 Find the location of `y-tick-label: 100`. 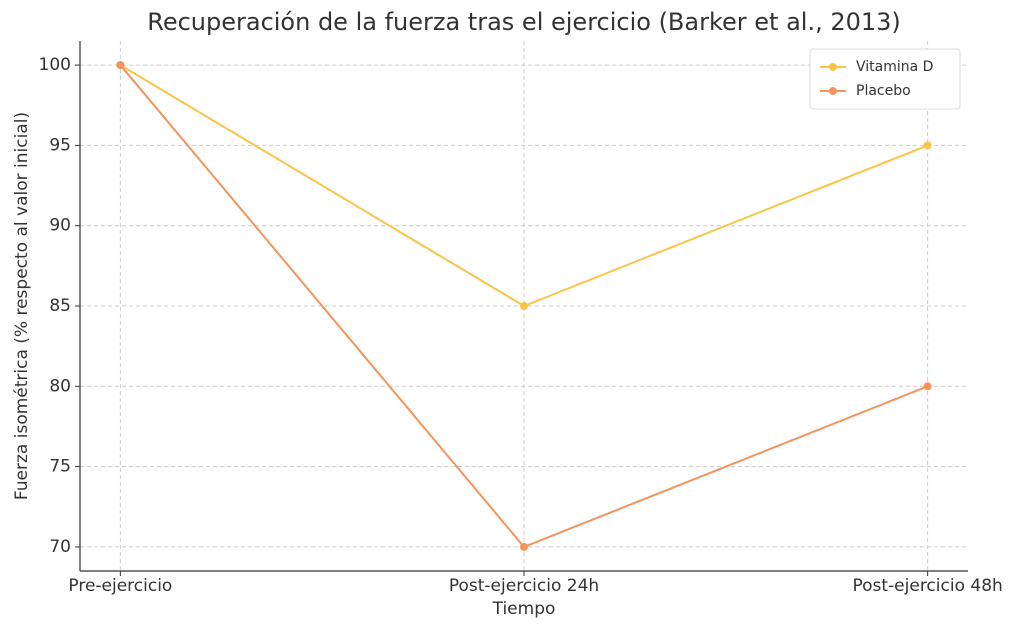

y-tick-label: 100 is located at coordinates (55, 65).